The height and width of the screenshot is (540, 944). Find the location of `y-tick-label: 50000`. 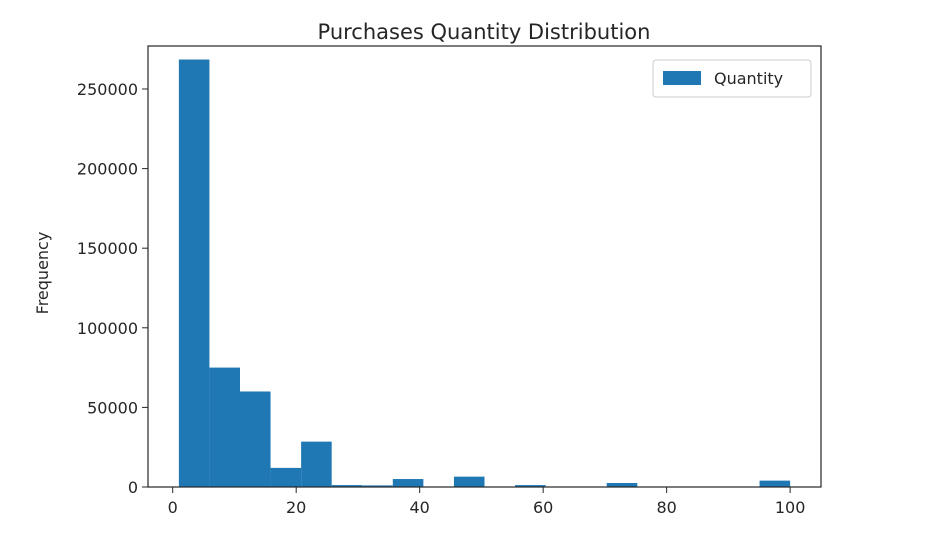

y-tick-label: 50000 is located at coordinates (112, 407).